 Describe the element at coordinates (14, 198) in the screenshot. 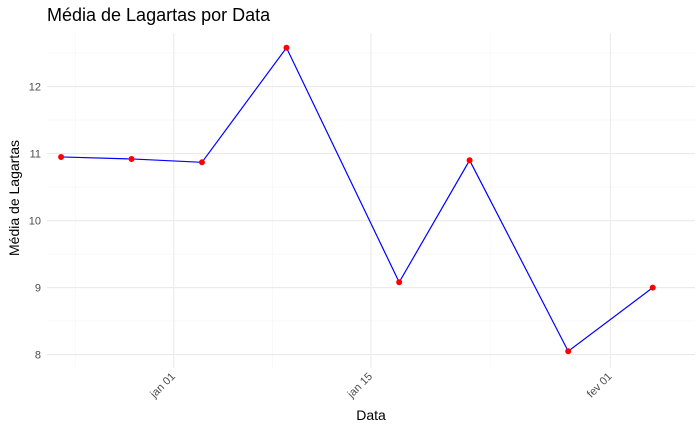

I see `y-axis-title: Média de Lagartas` at that location.